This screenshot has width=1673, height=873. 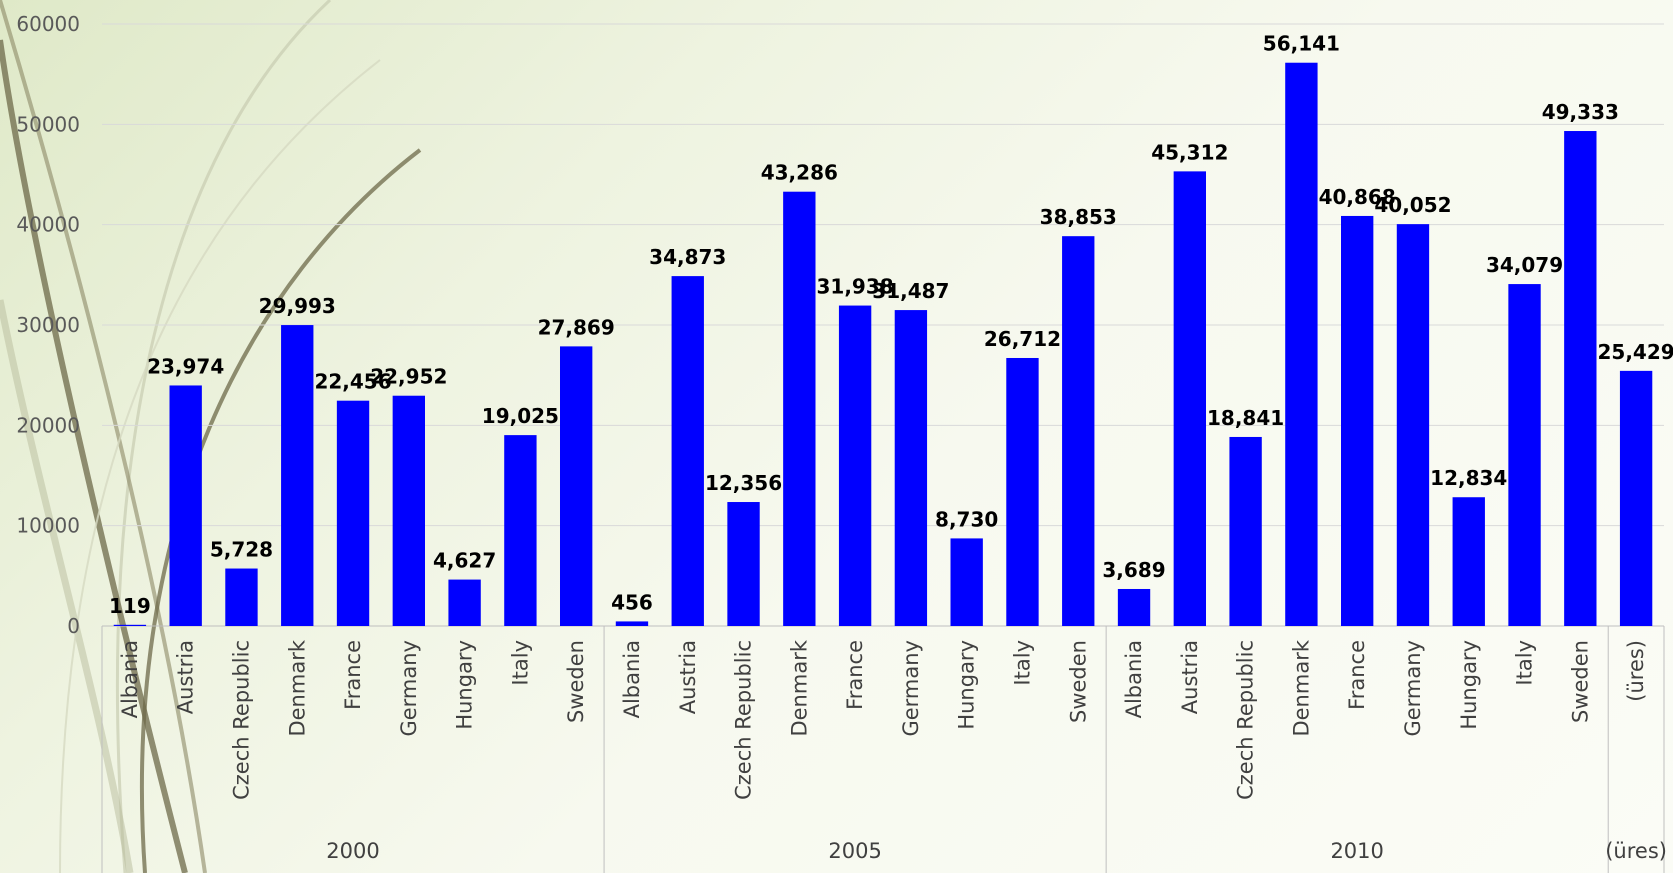 I want to click on y-tick-label: 60000, so click(x=48, y=24).